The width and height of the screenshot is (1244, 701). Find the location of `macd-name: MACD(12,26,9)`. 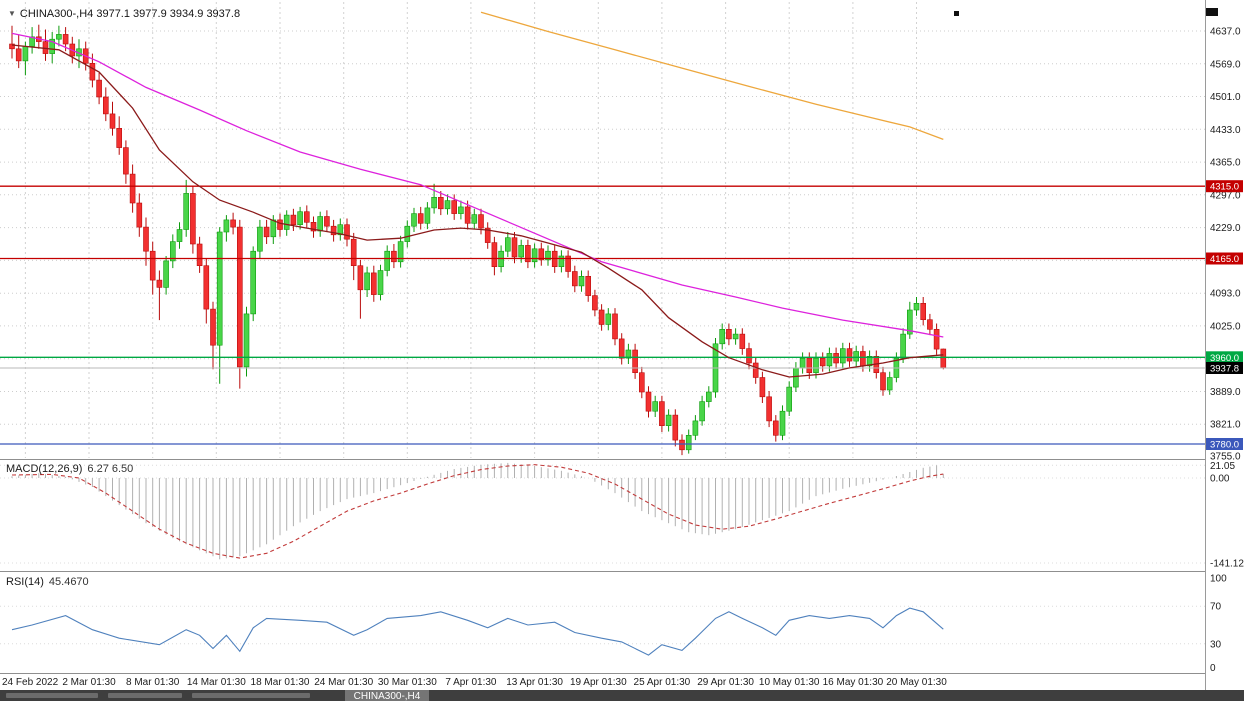

macd-name: MACD(12,26,9) is located at coordinates (44, 469).